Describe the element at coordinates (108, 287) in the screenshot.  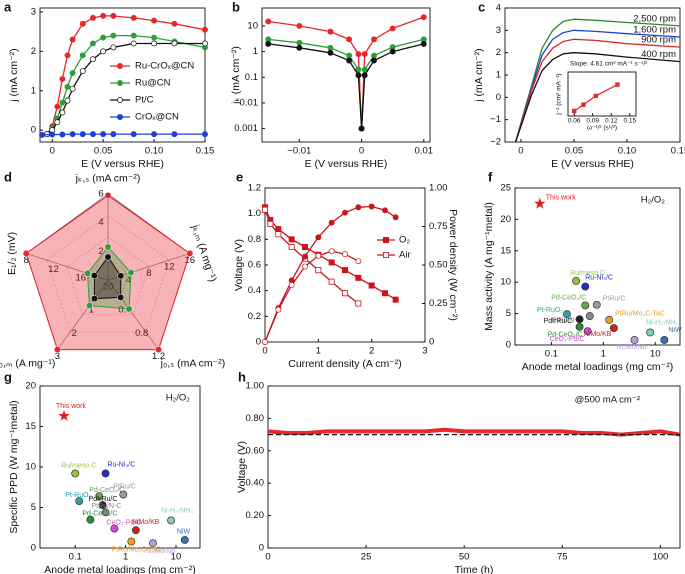
I see `radar-tick-label: 20` at that location.